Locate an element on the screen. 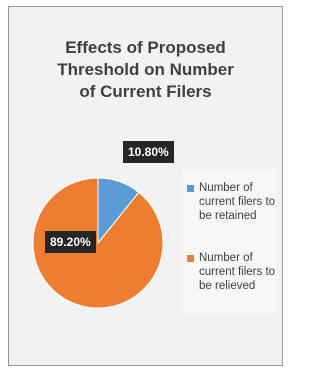 The width and height of the screenshot is (320, 378). pie-slice is located at coordinates (98, 243).